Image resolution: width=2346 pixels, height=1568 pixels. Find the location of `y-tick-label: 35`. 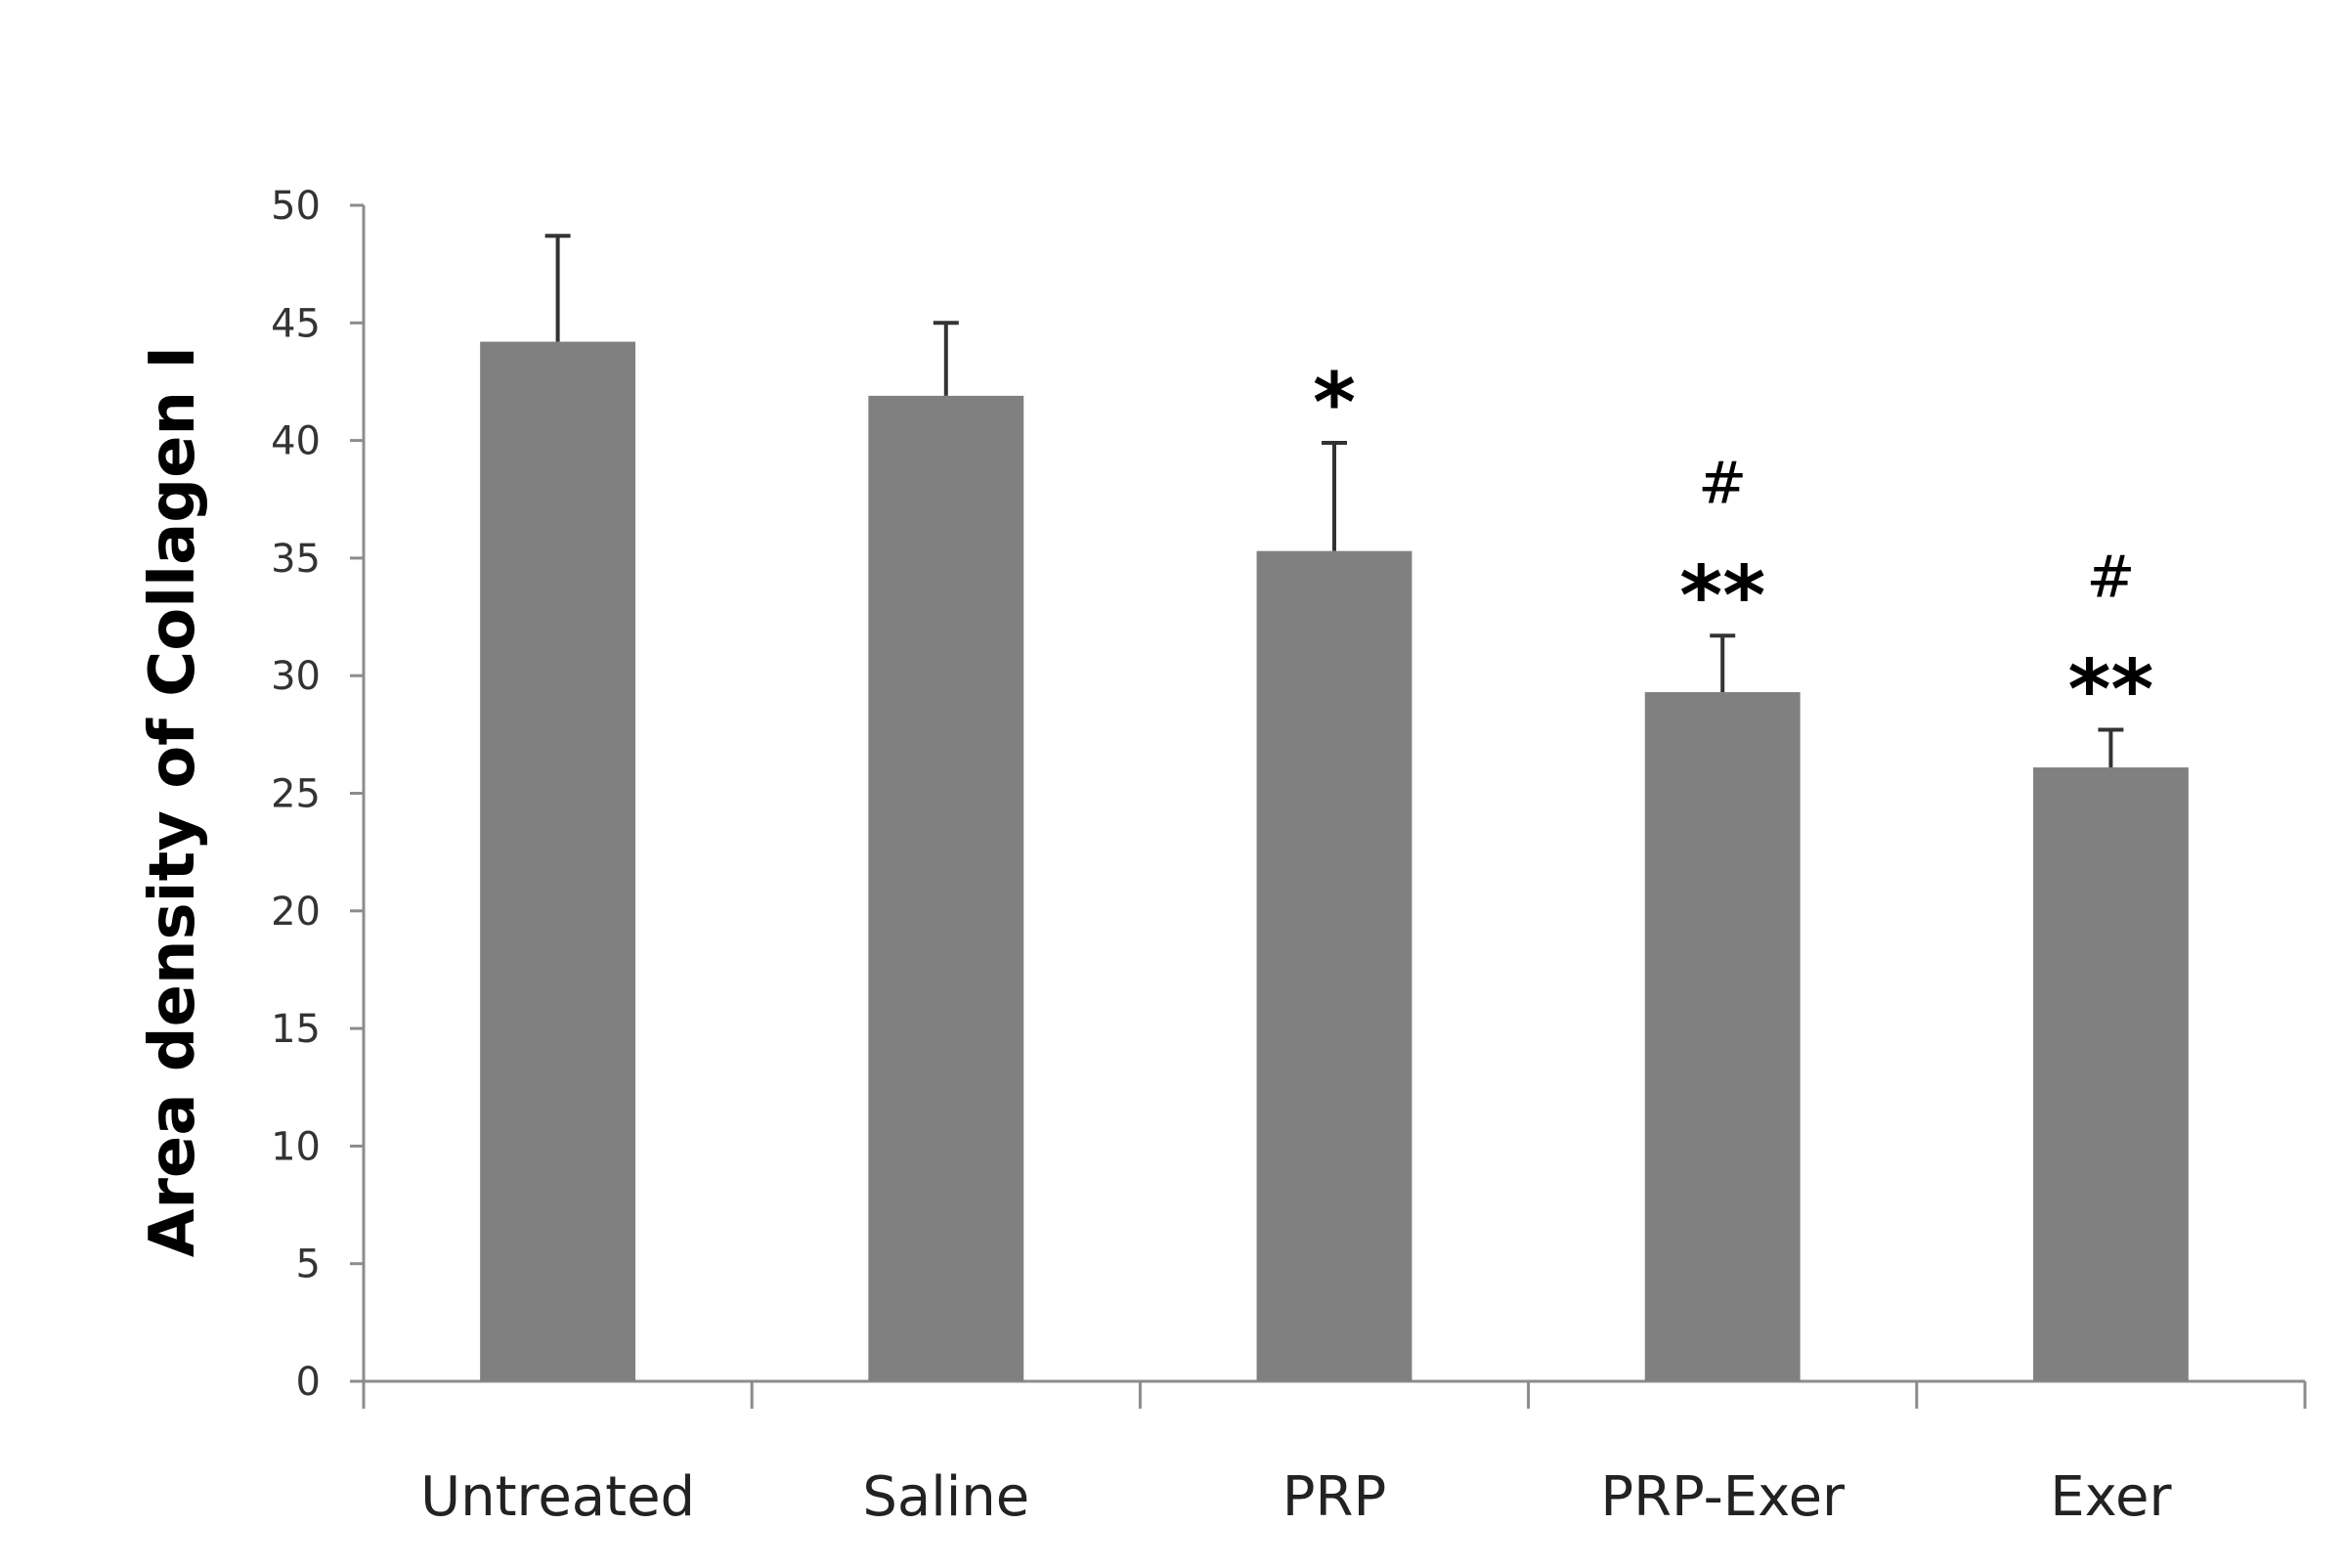

y-tick-label: 35 is located at coordinates (296, 559).